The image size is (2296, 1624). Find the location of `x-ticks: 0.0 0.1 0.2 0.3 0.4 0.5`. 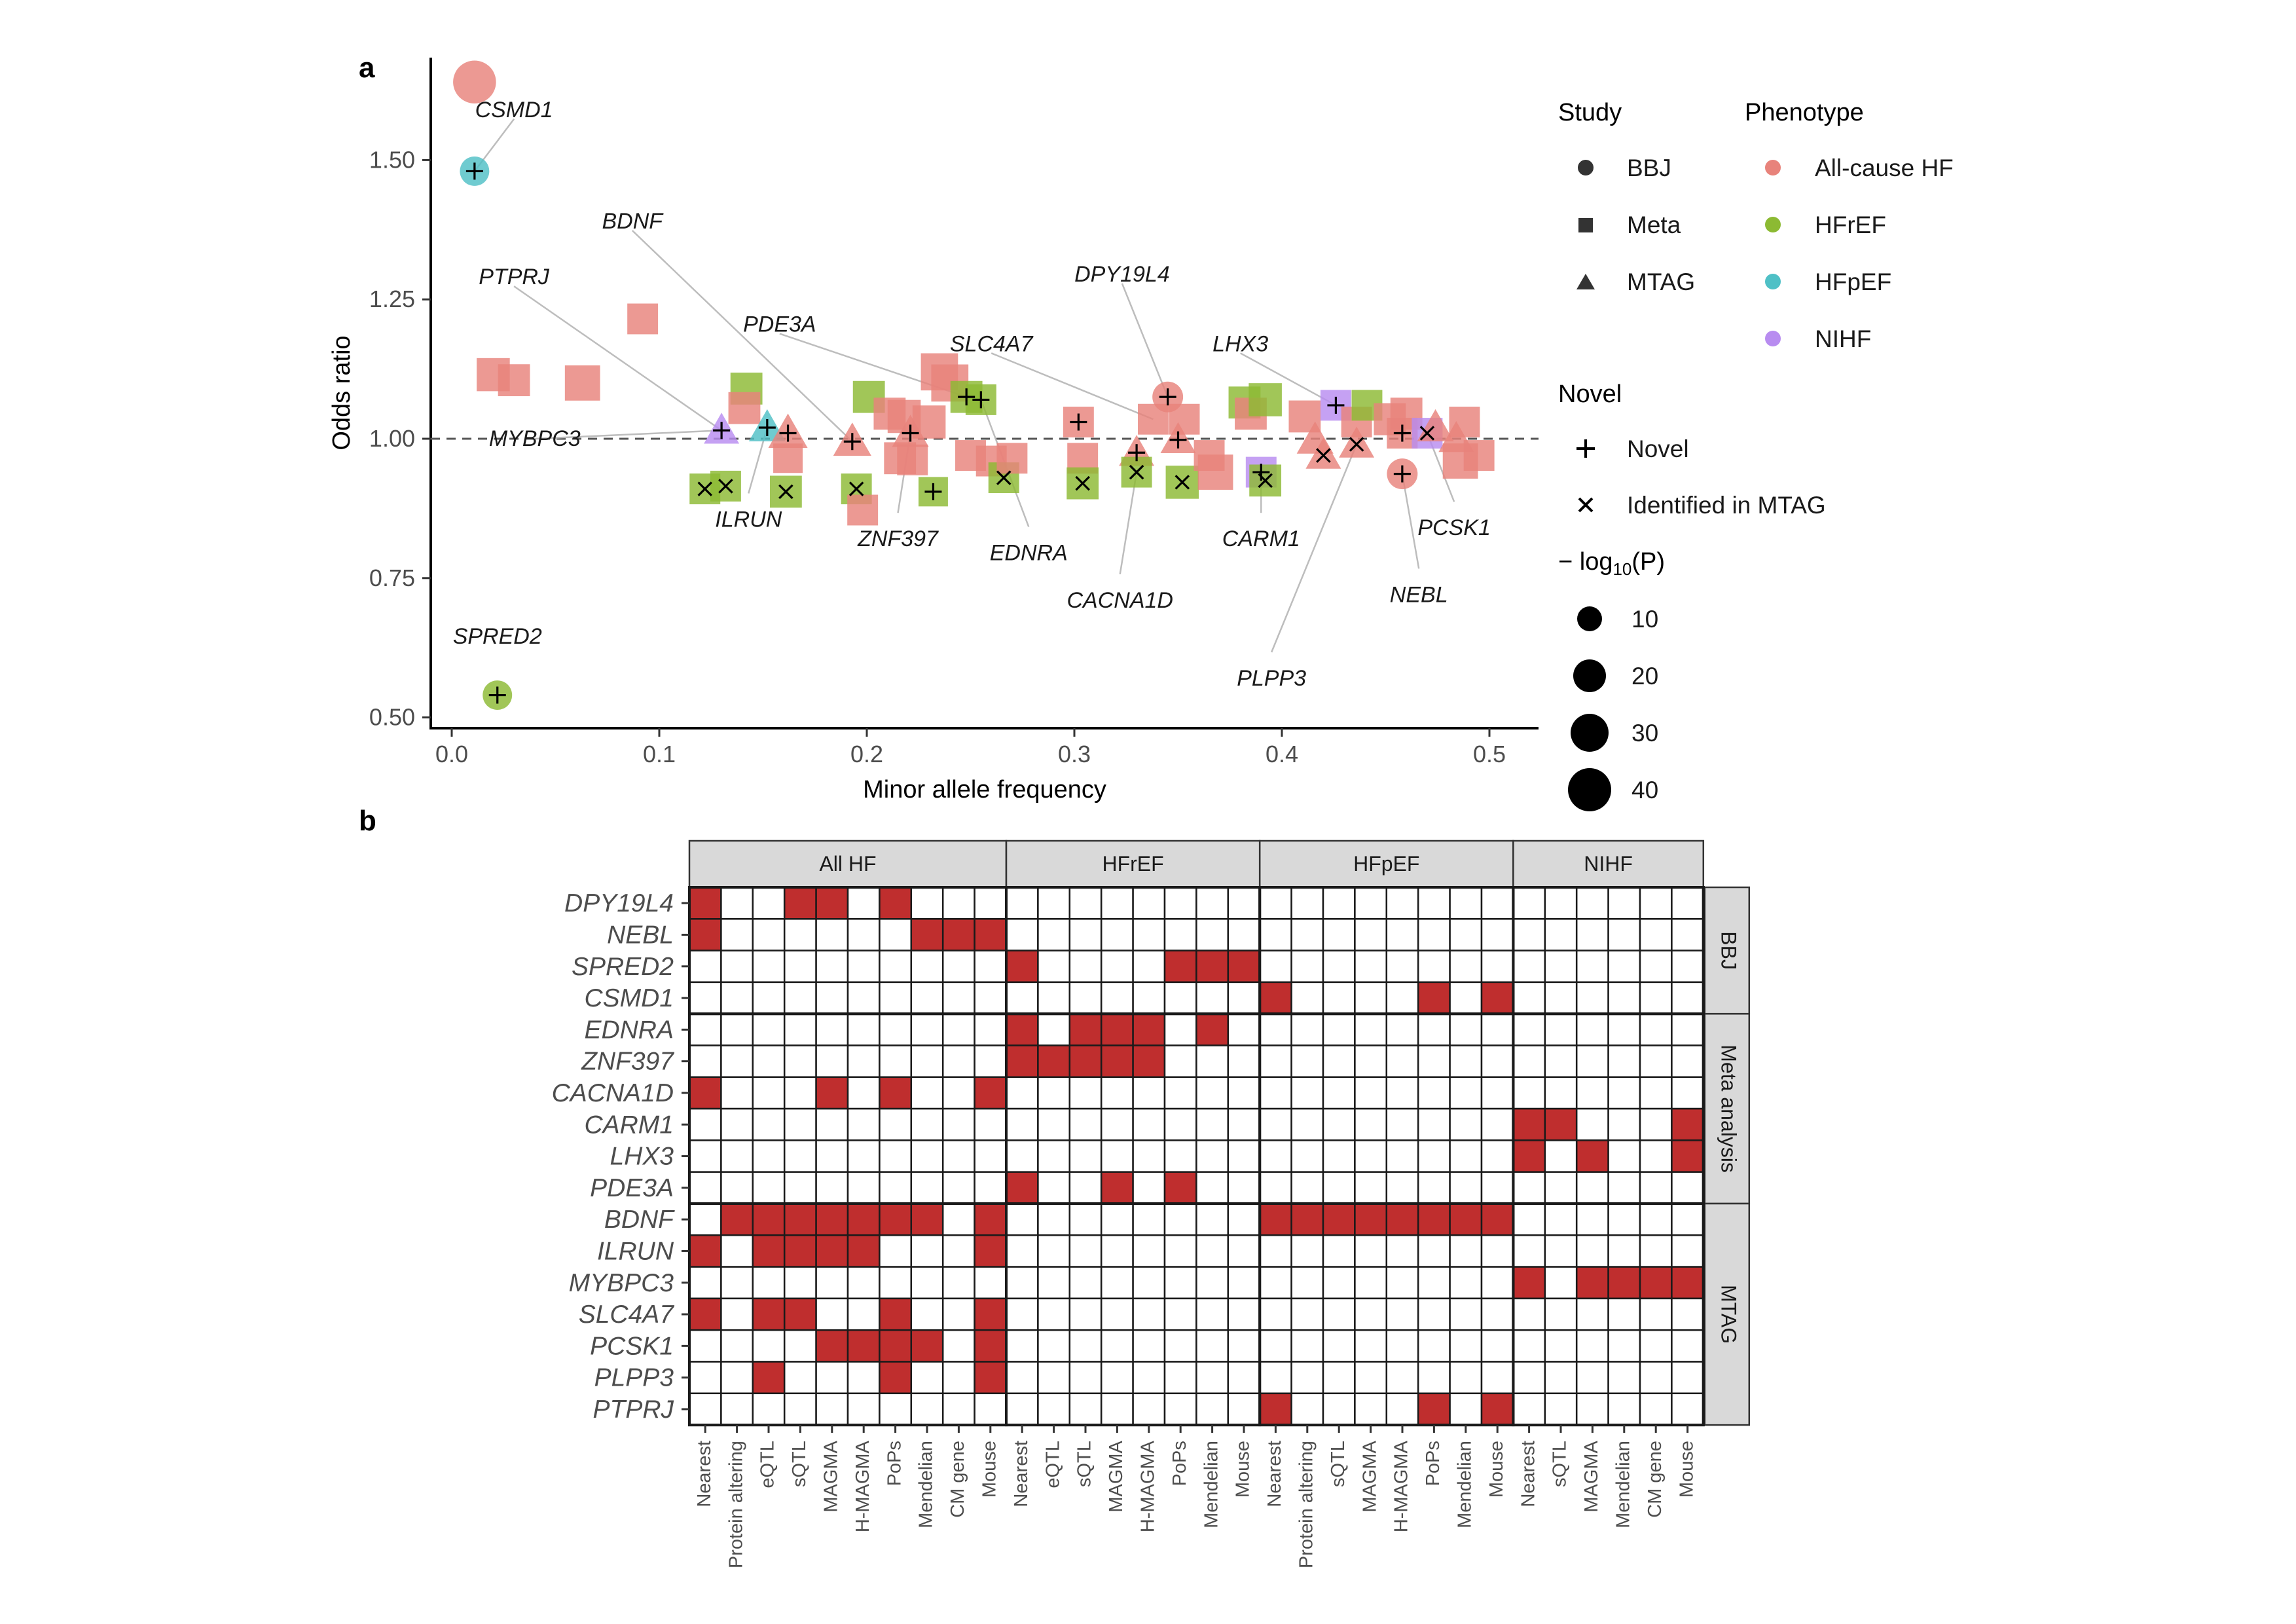

x-ticks: 0.0 0.1 0.2 0.3 0.4 0.5 is located at coordinates (970, 747).